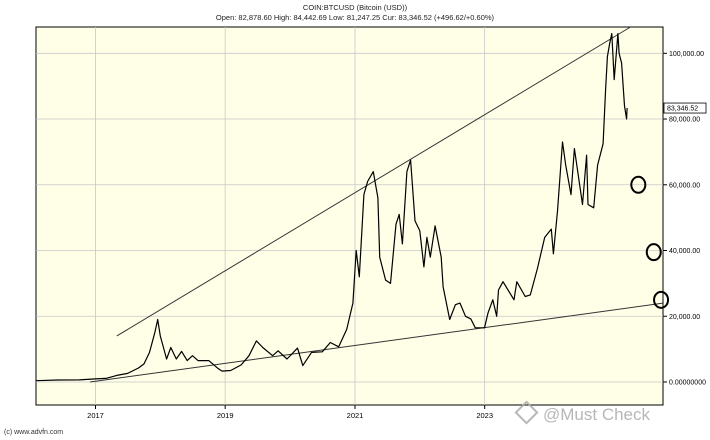 This screenshot has height=440, width=710. What do you see at coordinates (650, 242) in the screenshot?
I see `annotation-circles` at bounding box center [650, 242].